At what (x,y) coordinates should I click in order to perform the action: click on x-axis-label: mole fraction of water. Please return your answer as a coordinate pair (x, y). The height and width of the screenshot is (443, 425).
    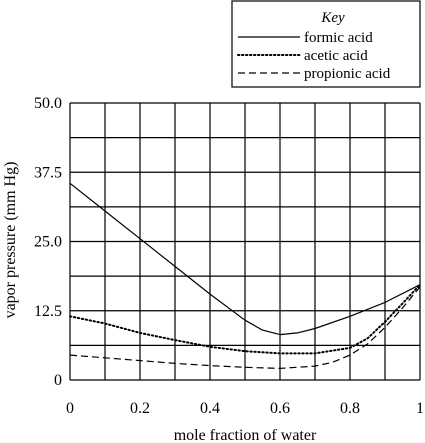
    Looking at the image, I should click on (245, 435).